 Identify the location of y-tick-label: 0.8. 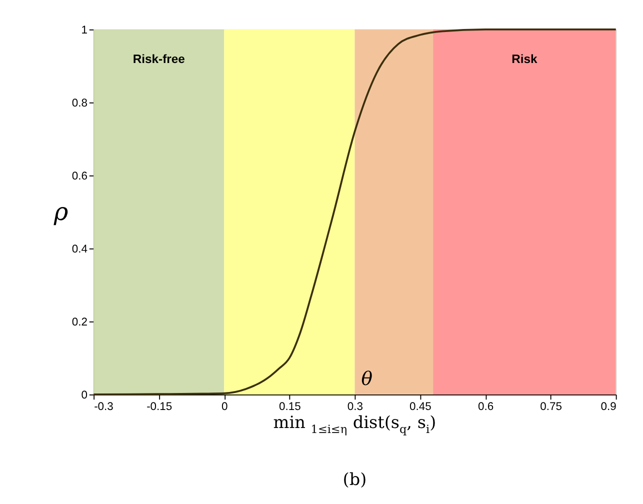
(80, 104).